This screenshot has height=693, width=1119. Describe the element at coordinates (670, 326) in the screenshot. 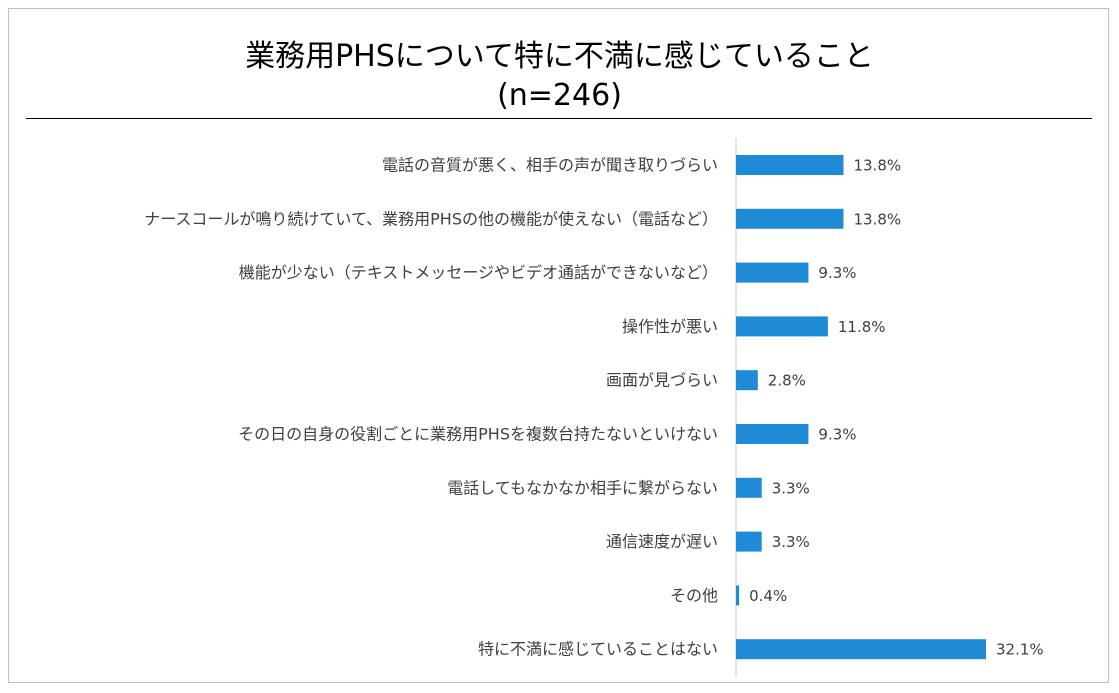

I see `category-label: 操作性が悪い` at that location.